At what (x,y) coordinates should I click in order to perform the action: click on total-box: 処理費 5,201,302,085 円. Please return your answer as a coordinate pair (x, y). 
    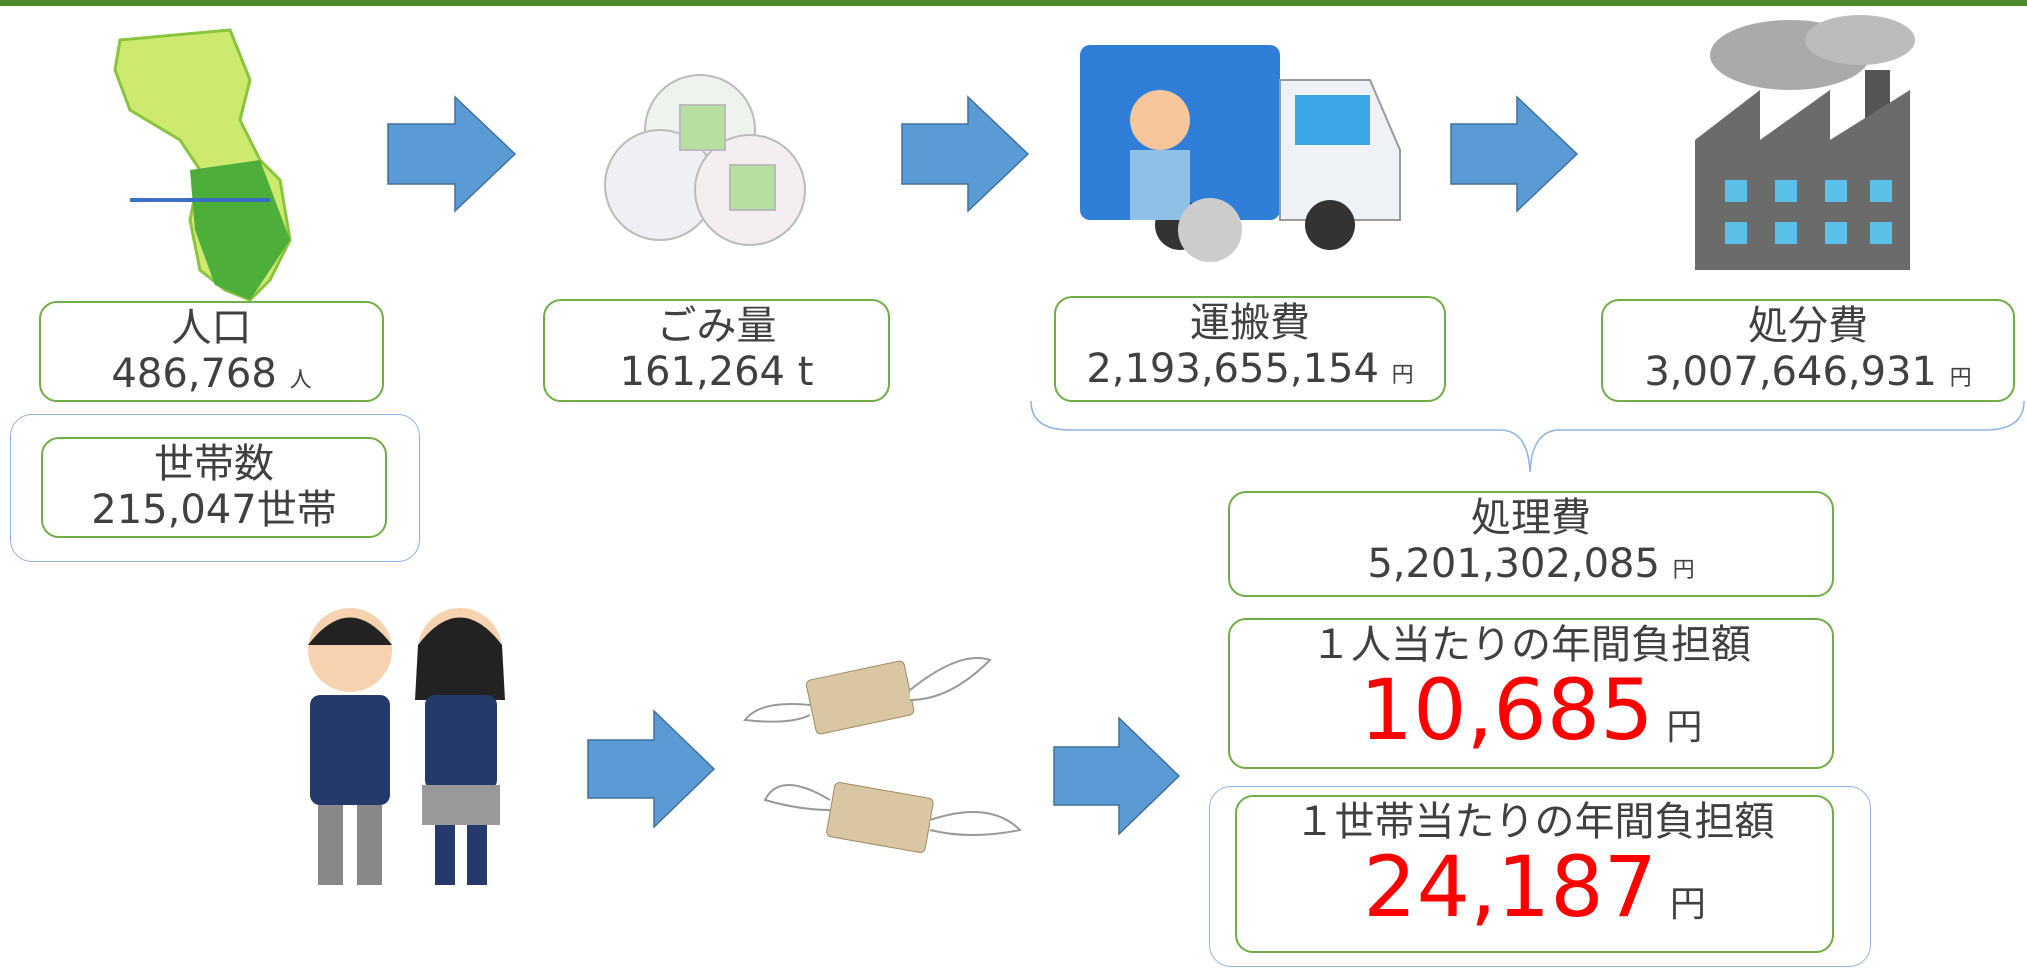
    Looking at the image, I should click on (1531, 544).